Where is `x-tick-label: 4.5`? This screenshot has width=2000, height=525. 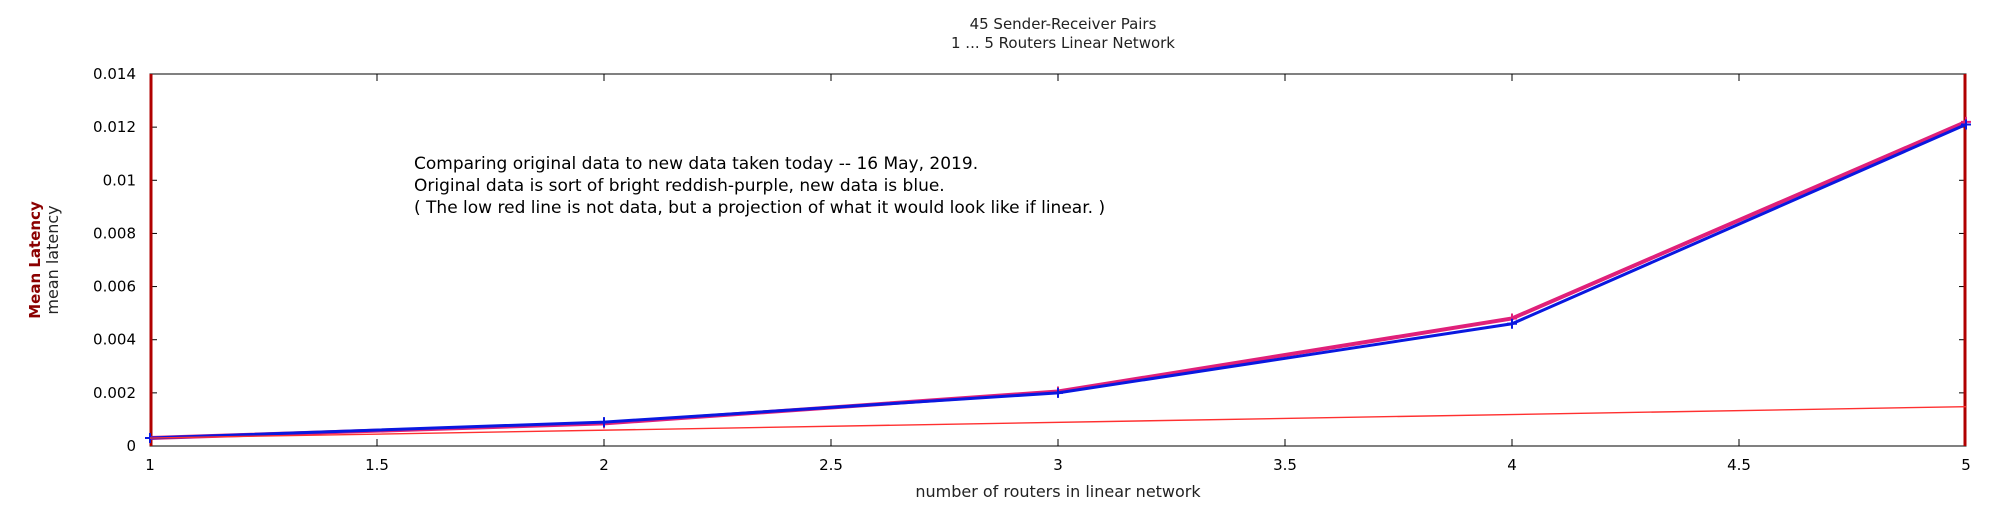
x-tick-label: 4.5 is located at coordinates (1739, 465).